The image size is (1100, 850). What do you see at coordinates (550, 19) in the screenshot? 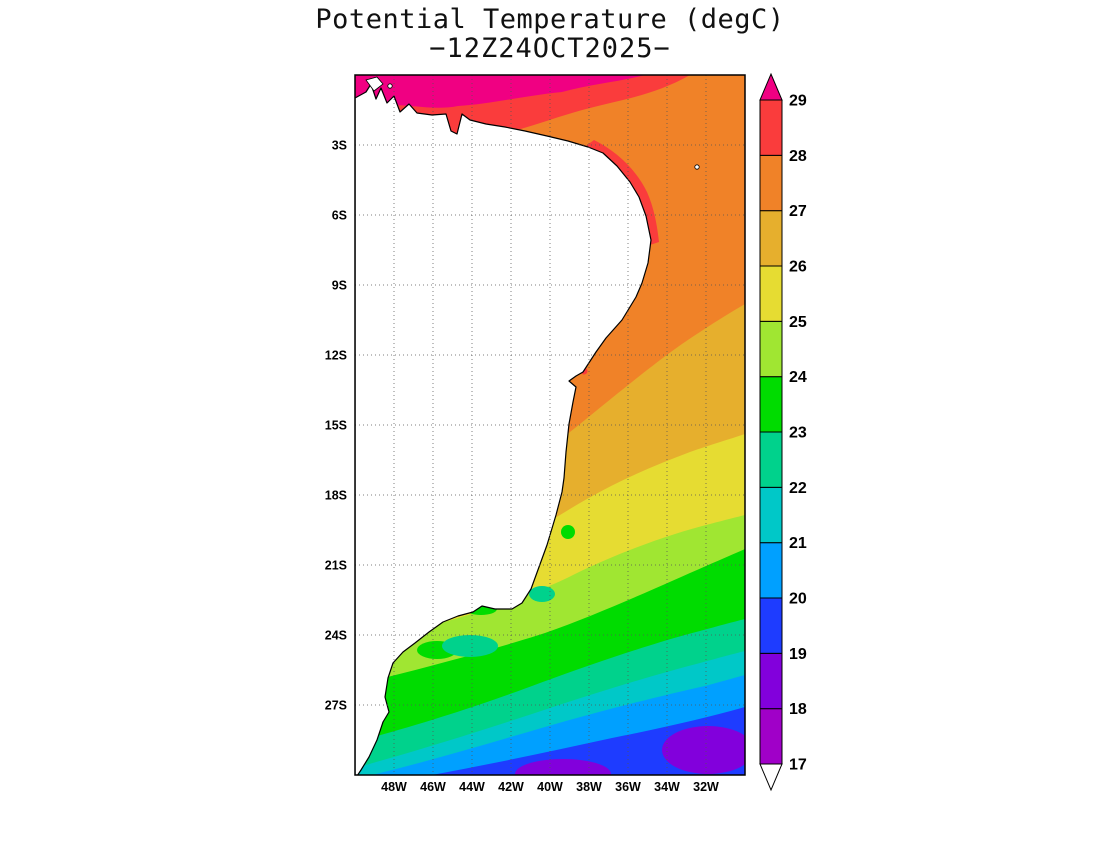
I see `chart-title: Potential Temperature (degC)` at bounding box center [550, 19].